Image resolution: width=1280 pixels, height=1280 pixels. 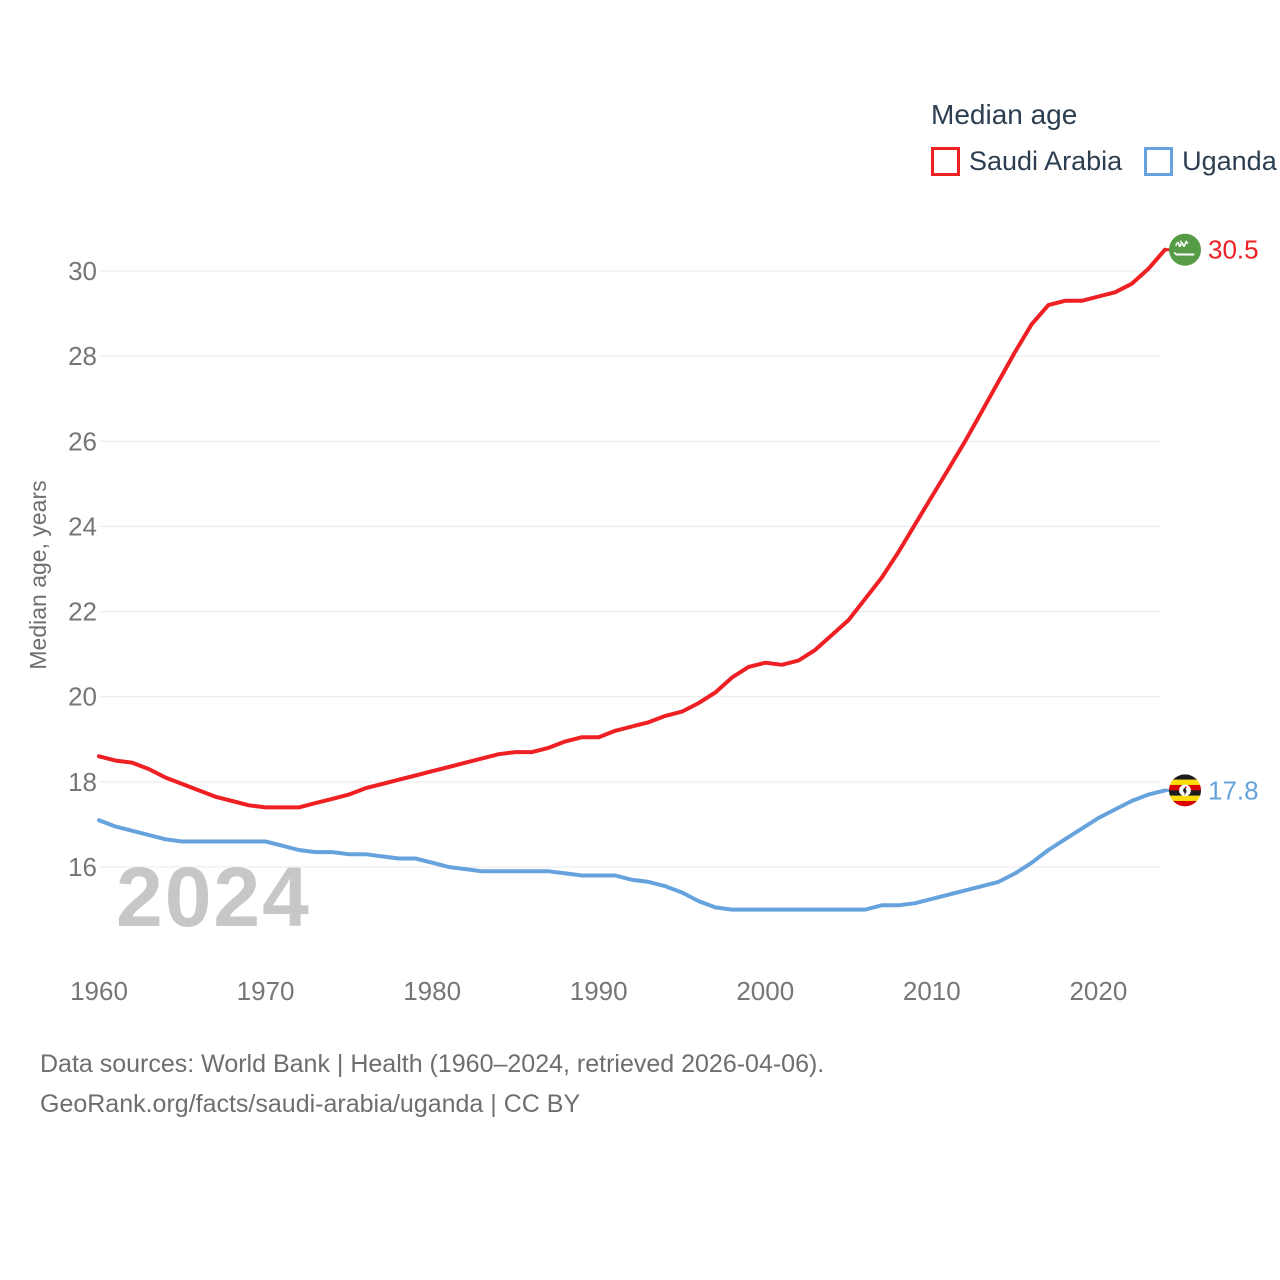 What do you see at coordinates (1046, 161) in the screenshot?
I see `legend-label-saudi-arabia: Saudi Arabia` at bounding box center [1046, 161].